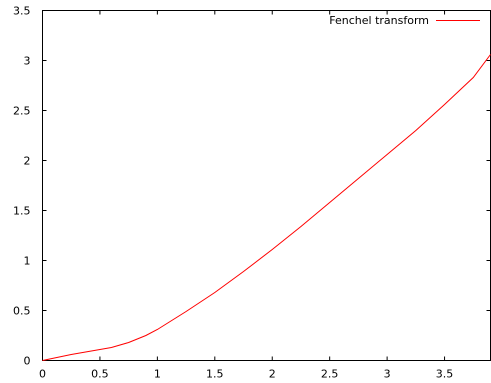 This screenshot has width=491, height=383. Describe the element at coordinates (215, 374) in the screenshot. I see `x-tick-label: 1.5` at that location.